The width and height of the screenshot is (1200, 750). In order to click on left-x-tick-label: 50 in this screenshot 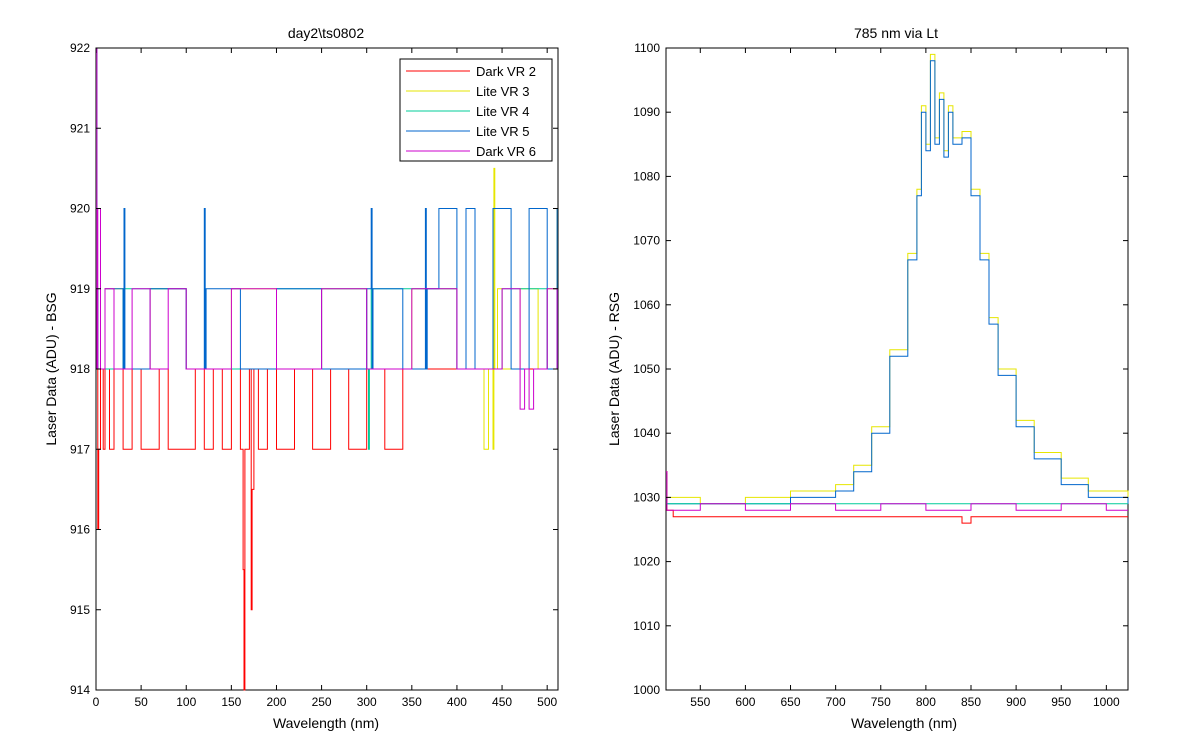, I will do `click(141, 702)`.